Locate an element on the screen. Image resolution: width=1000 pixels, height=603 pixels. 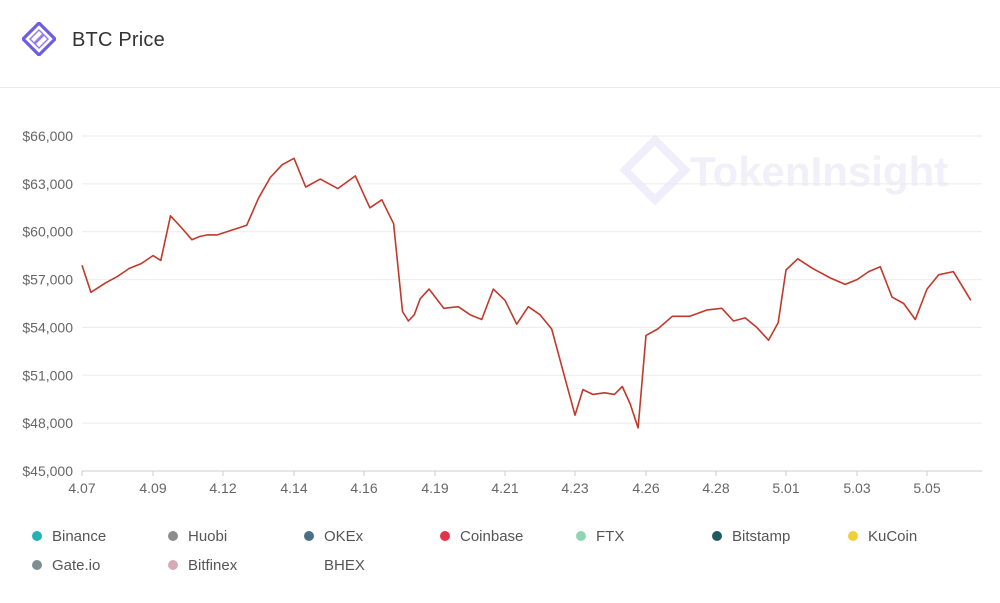
legend-label: Binance is located at coordinates (79, 536).